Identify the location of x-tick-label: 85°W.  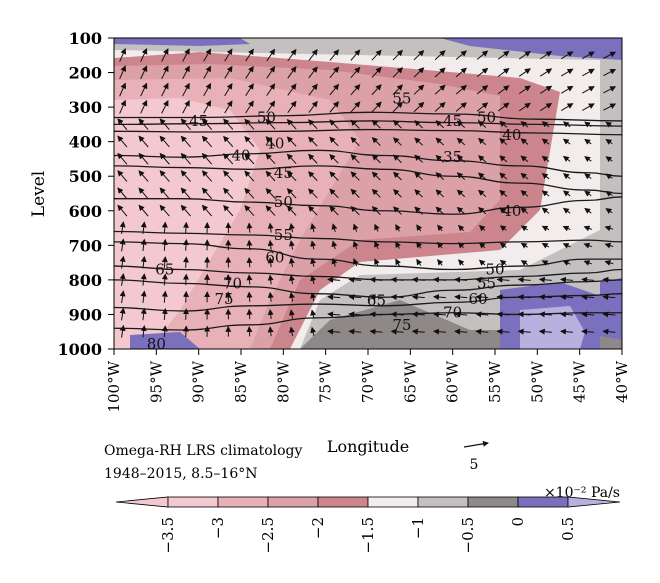
(241, 381).